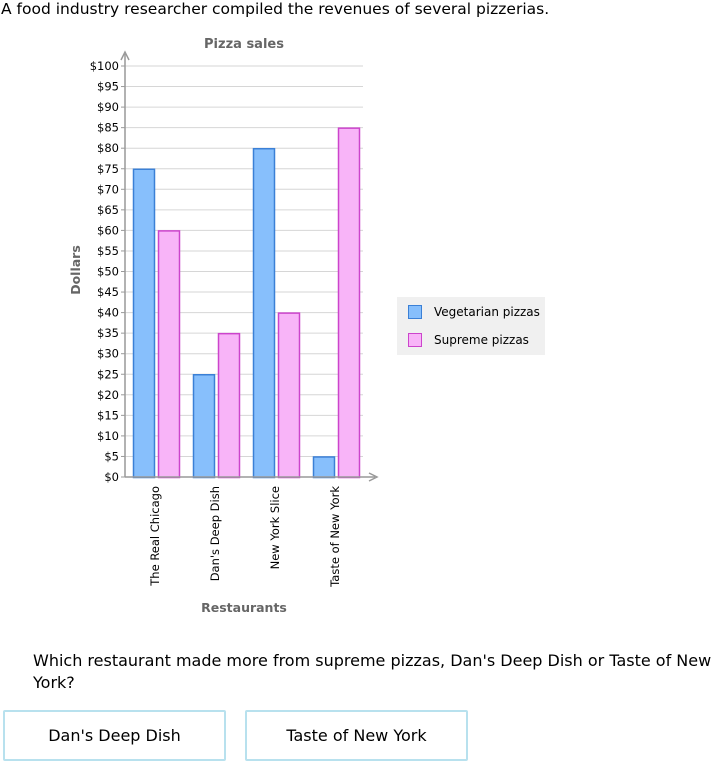 The image size is (727, 765). What do you see at coordinates (415, 312) in the screenshot?
I see `legend-swatch-vegetarian` at bounding box center [415, 312].